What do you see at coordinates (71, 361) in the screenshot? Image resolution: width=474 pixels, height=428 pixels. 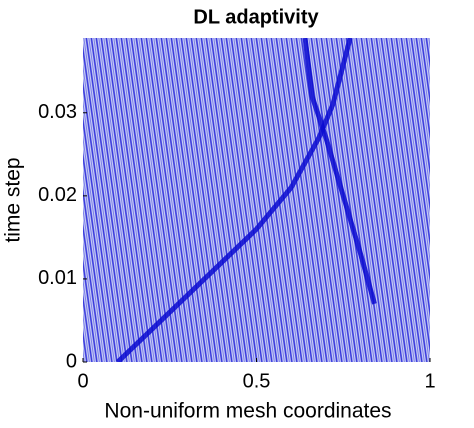 I see `y-tick-label: 0` at bounding box center [71, 361].